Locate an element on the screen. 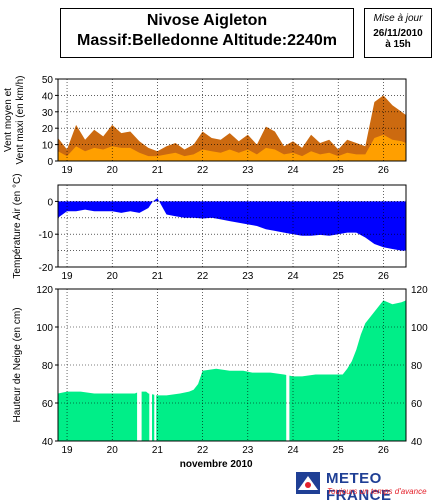 Image resolution: width=438 pixels, height=504 pixels. y-tick-label: -10 is located at coordinates (46, 235).